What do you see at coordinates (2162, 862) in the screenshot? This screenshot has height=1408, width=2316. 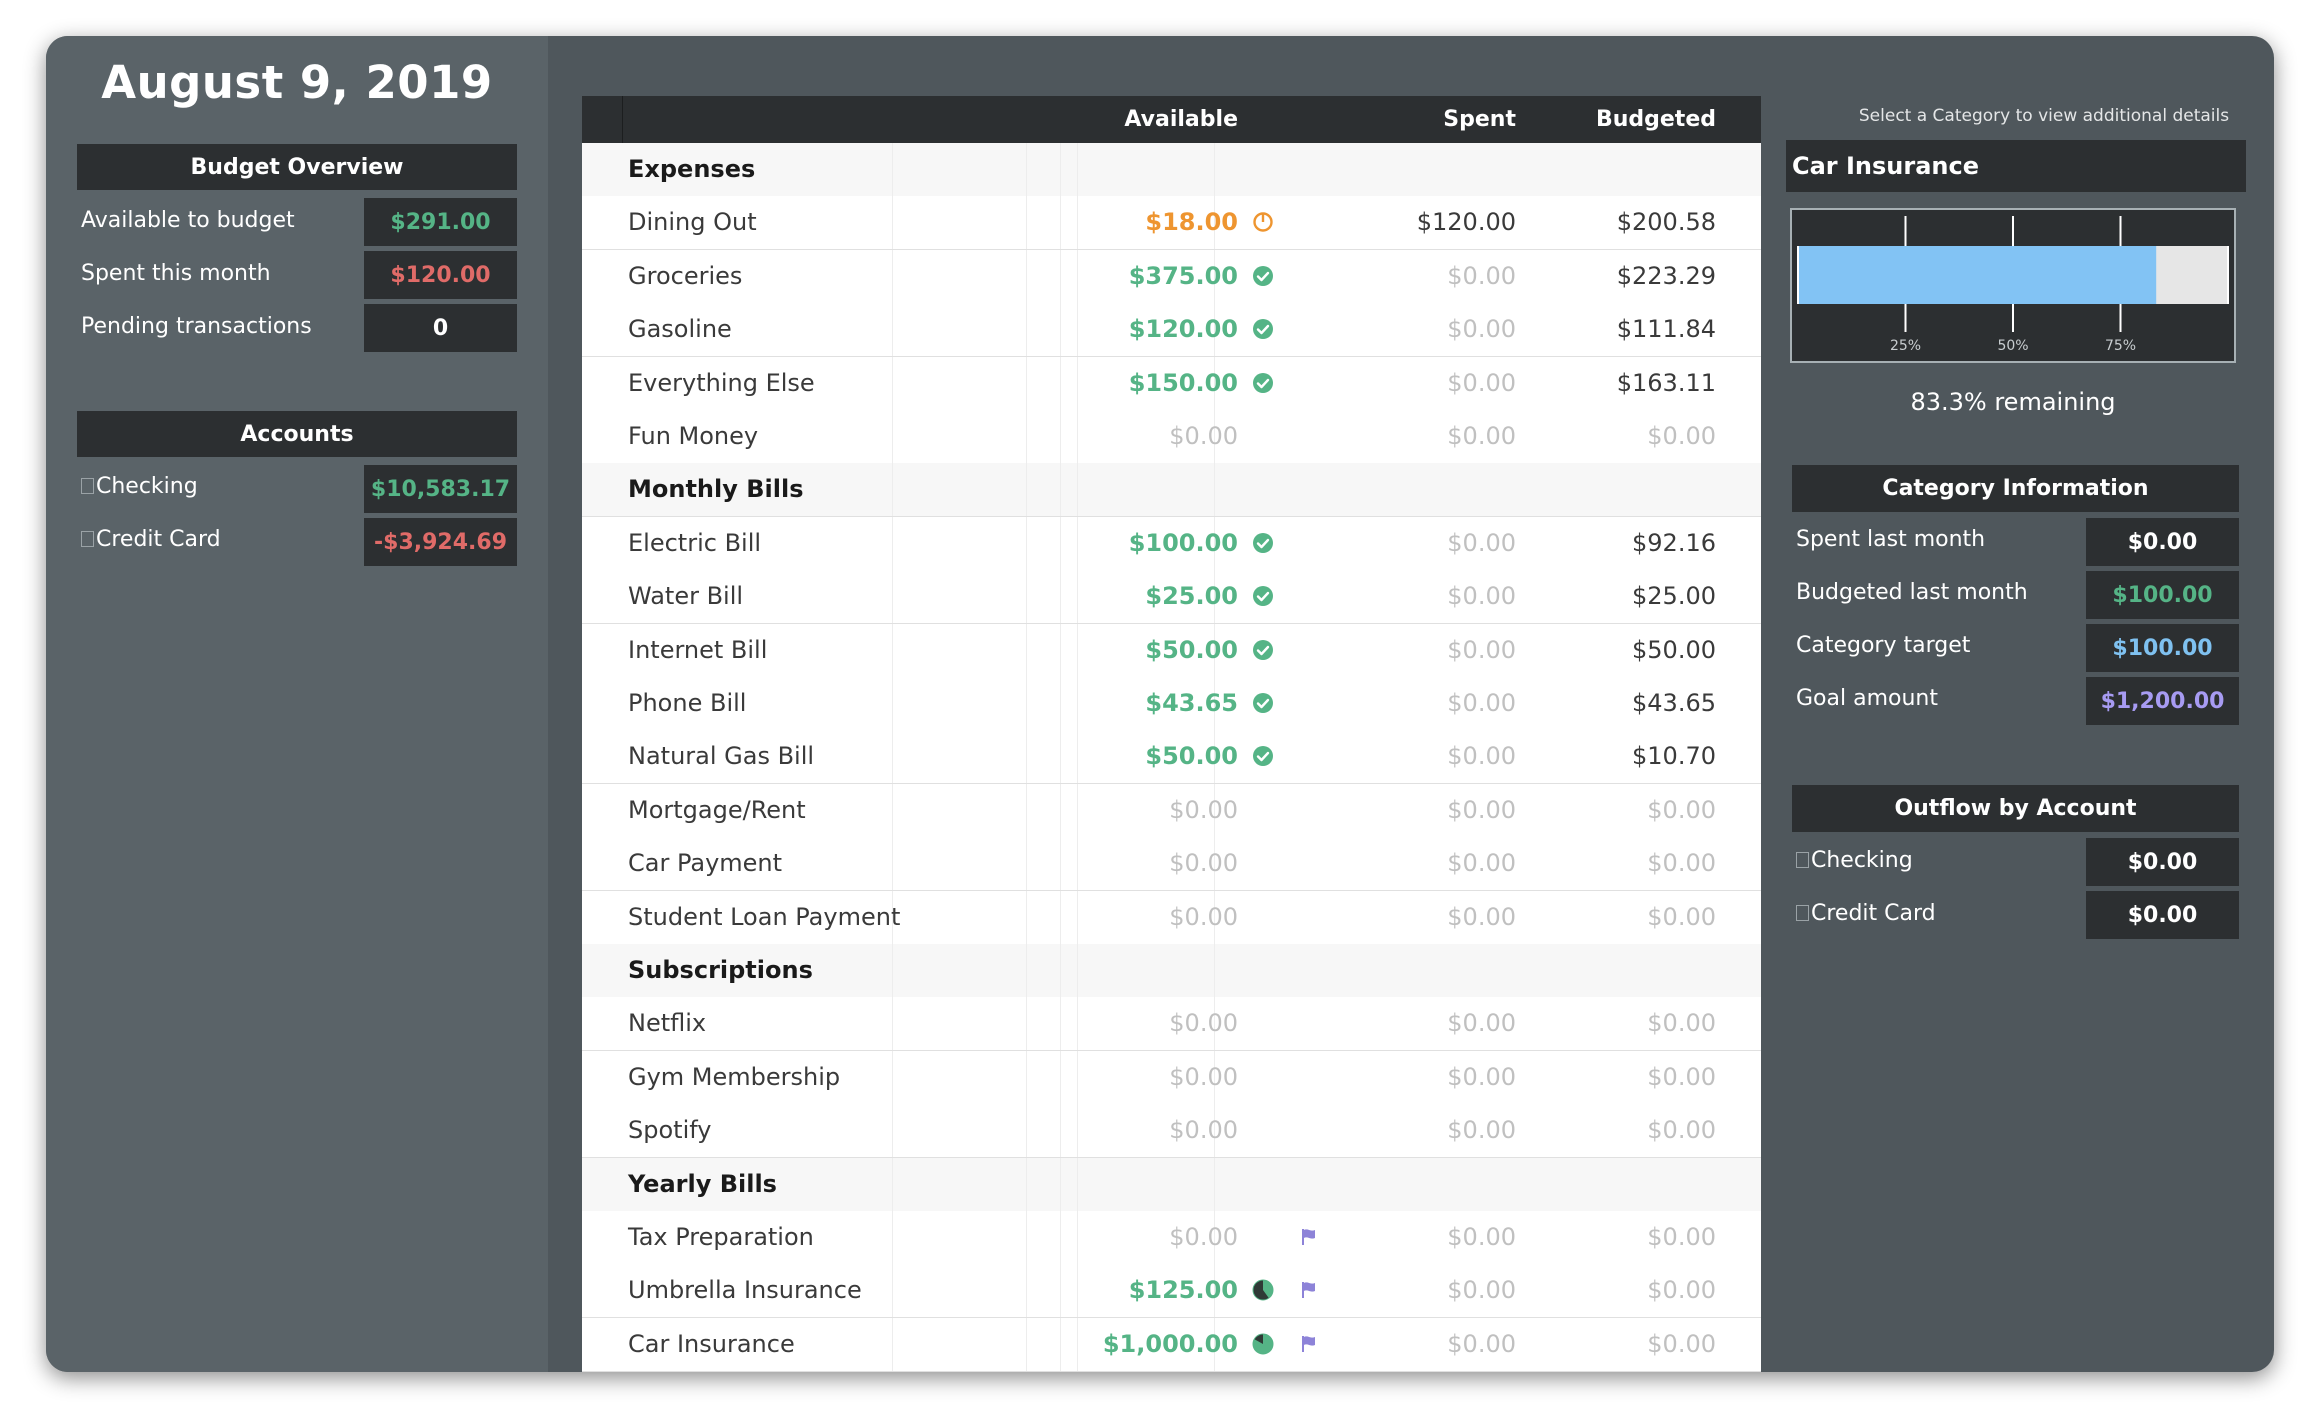 I see `outflow-value-checking: $0.00` at bounding box center [2162, 862].